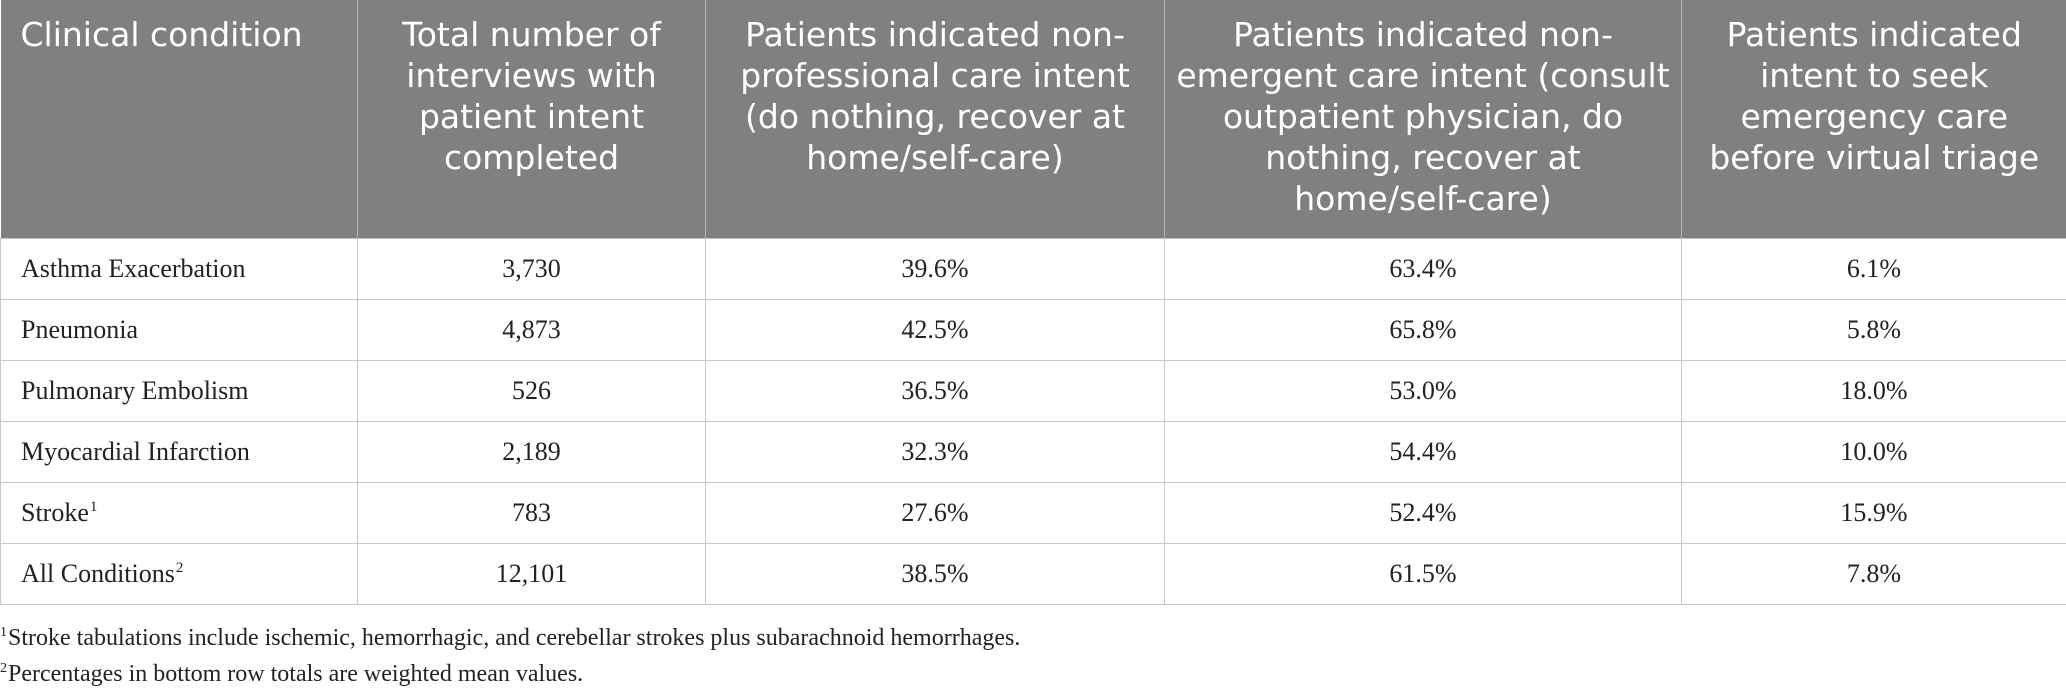 The width and height of the screenshot is (2066, 697). Describe the element at coordinates (1873, 268) in the screenshot. I see `cell-emergency: 6.1%` at that location.